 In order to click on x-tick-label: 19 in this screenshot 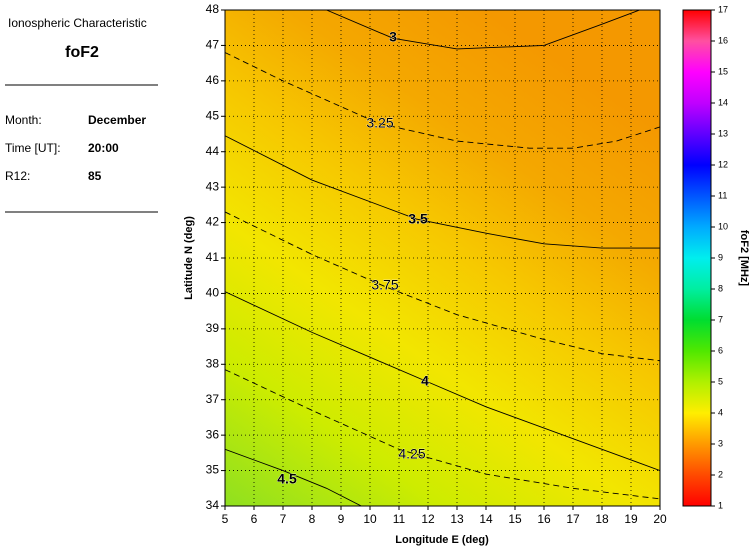, I will do `click(631, 519)`.